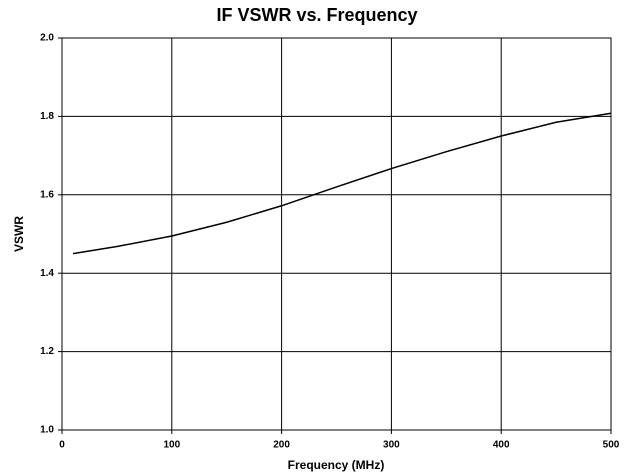 The height and width of the screenshot is (476, 634). What do you see at coordinates (391, 445) in the screenshot?
I see `x-tick-label: 300` at bounding box center [391, 445].